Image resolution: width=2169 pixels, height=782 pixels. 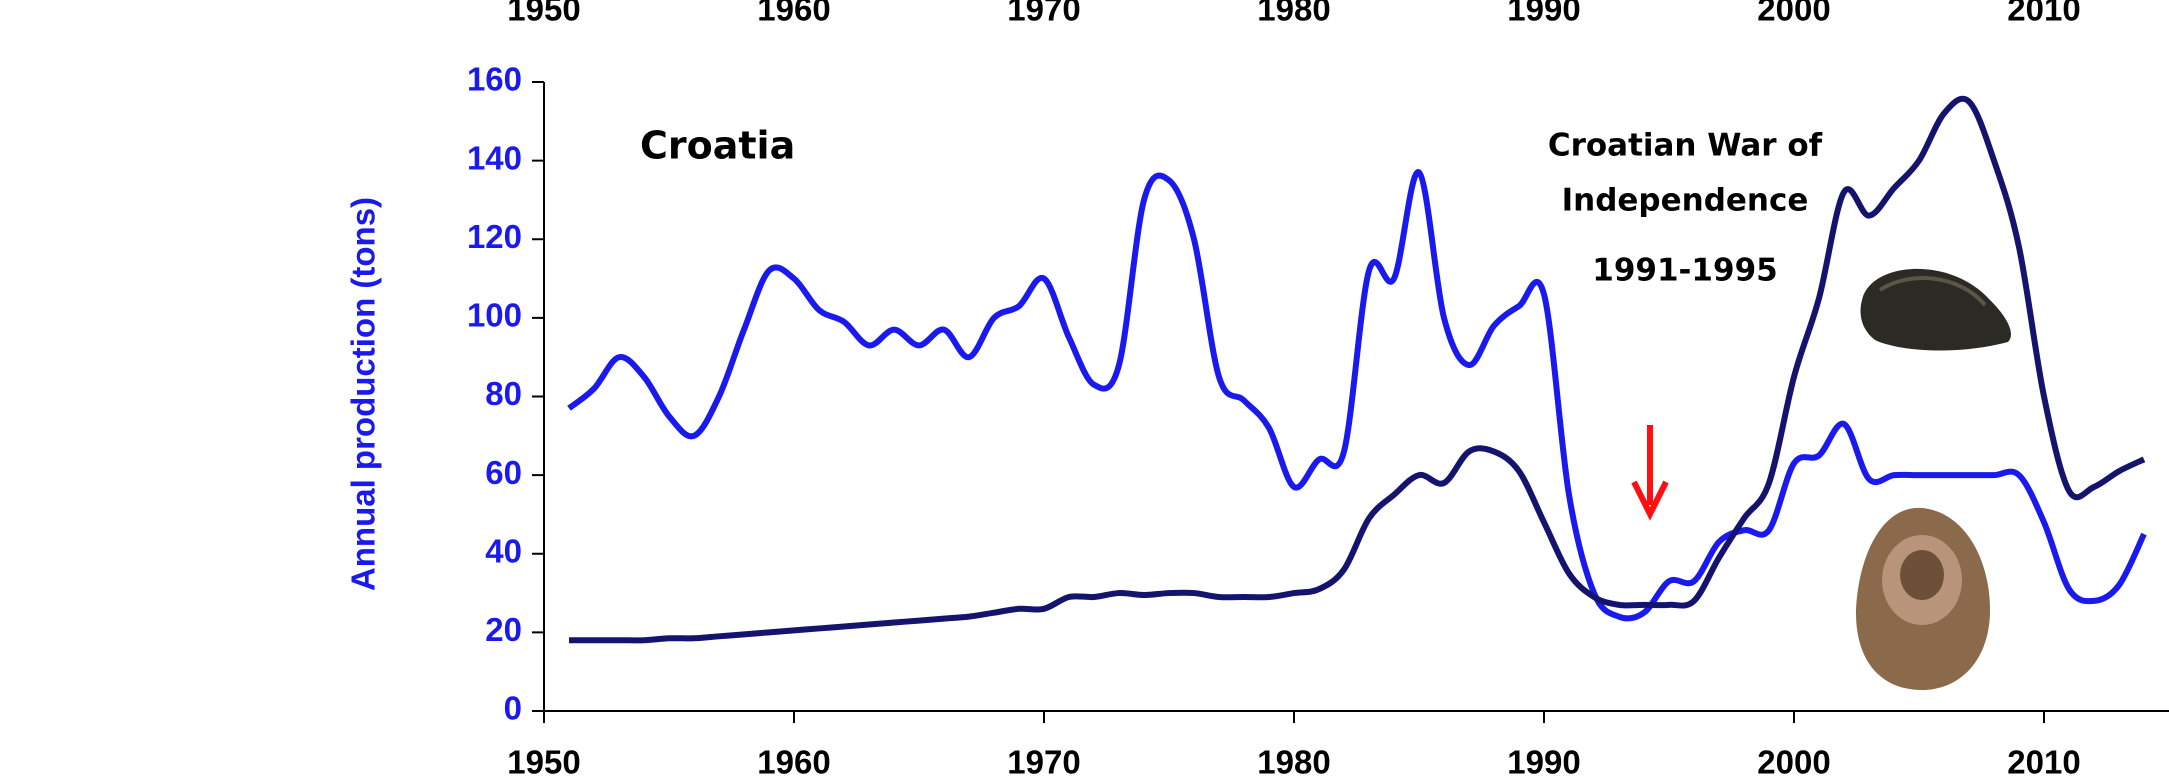 I want to click on top-x-tick-label: 1970, so click(x=1043, y=14).